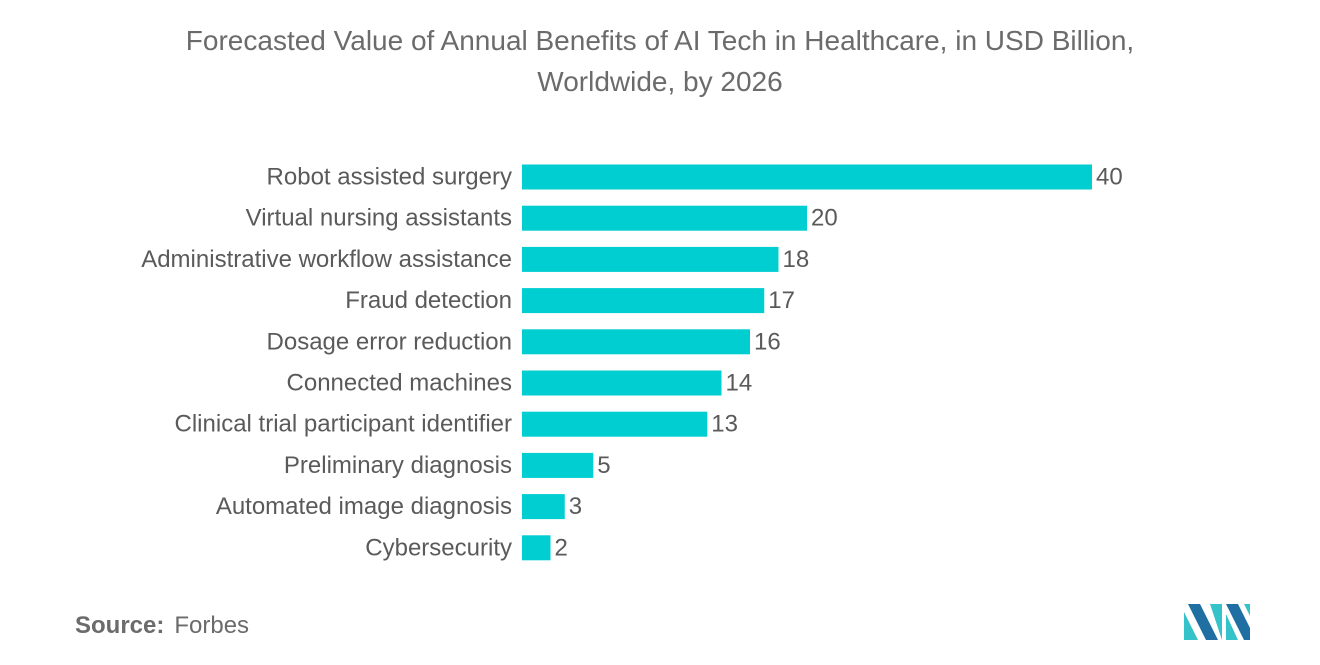 This screenshot has width=1320, height=665. I want to click on category-label: Cybersecurity, so click(438, 547).